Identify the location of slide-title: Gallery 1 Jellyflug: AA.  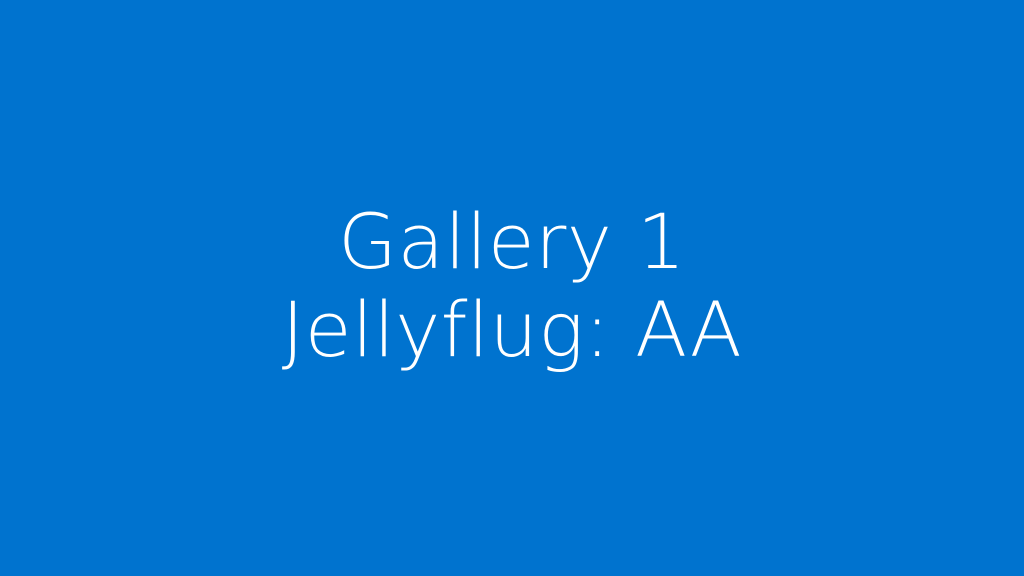
(512, 285).